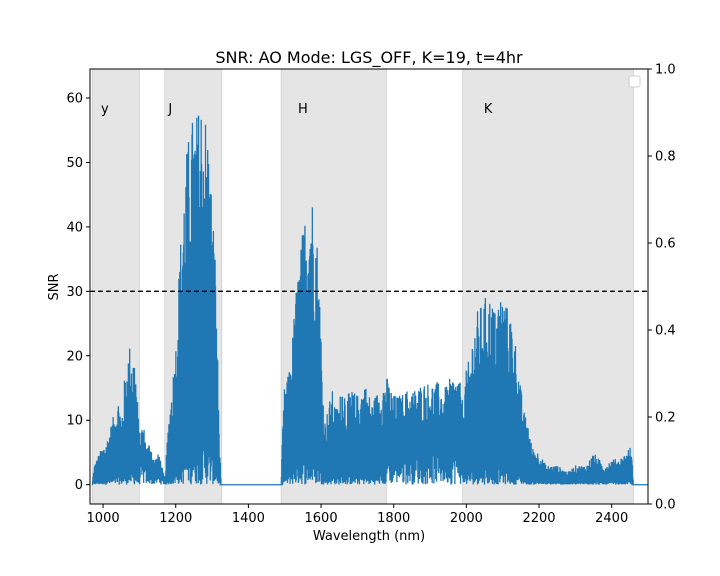 This screenshot has height=576, width=720. I want to click on x-tick-label: 2000, so click(466, 518).